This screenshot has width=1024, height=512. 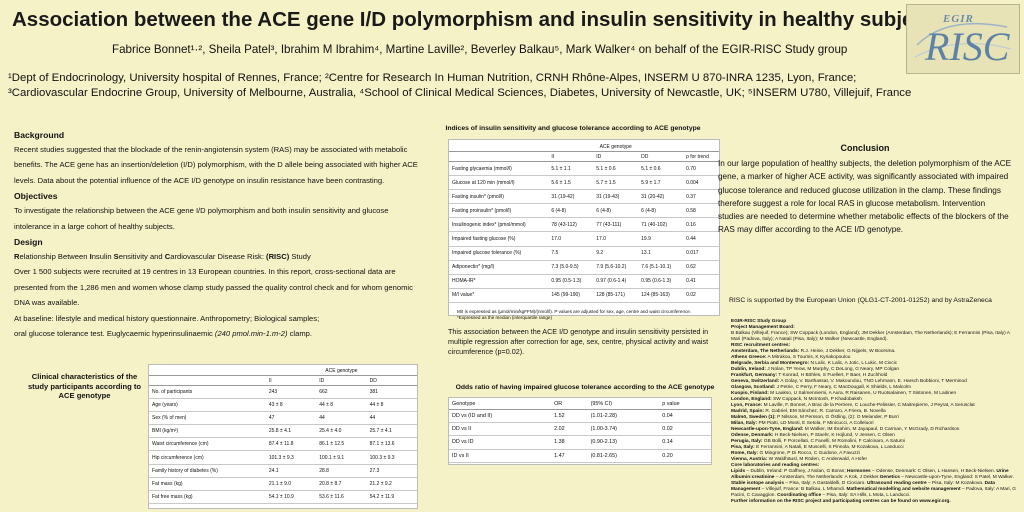 I want to click on indices-cell: 0.16, so click(x=701, y=225).